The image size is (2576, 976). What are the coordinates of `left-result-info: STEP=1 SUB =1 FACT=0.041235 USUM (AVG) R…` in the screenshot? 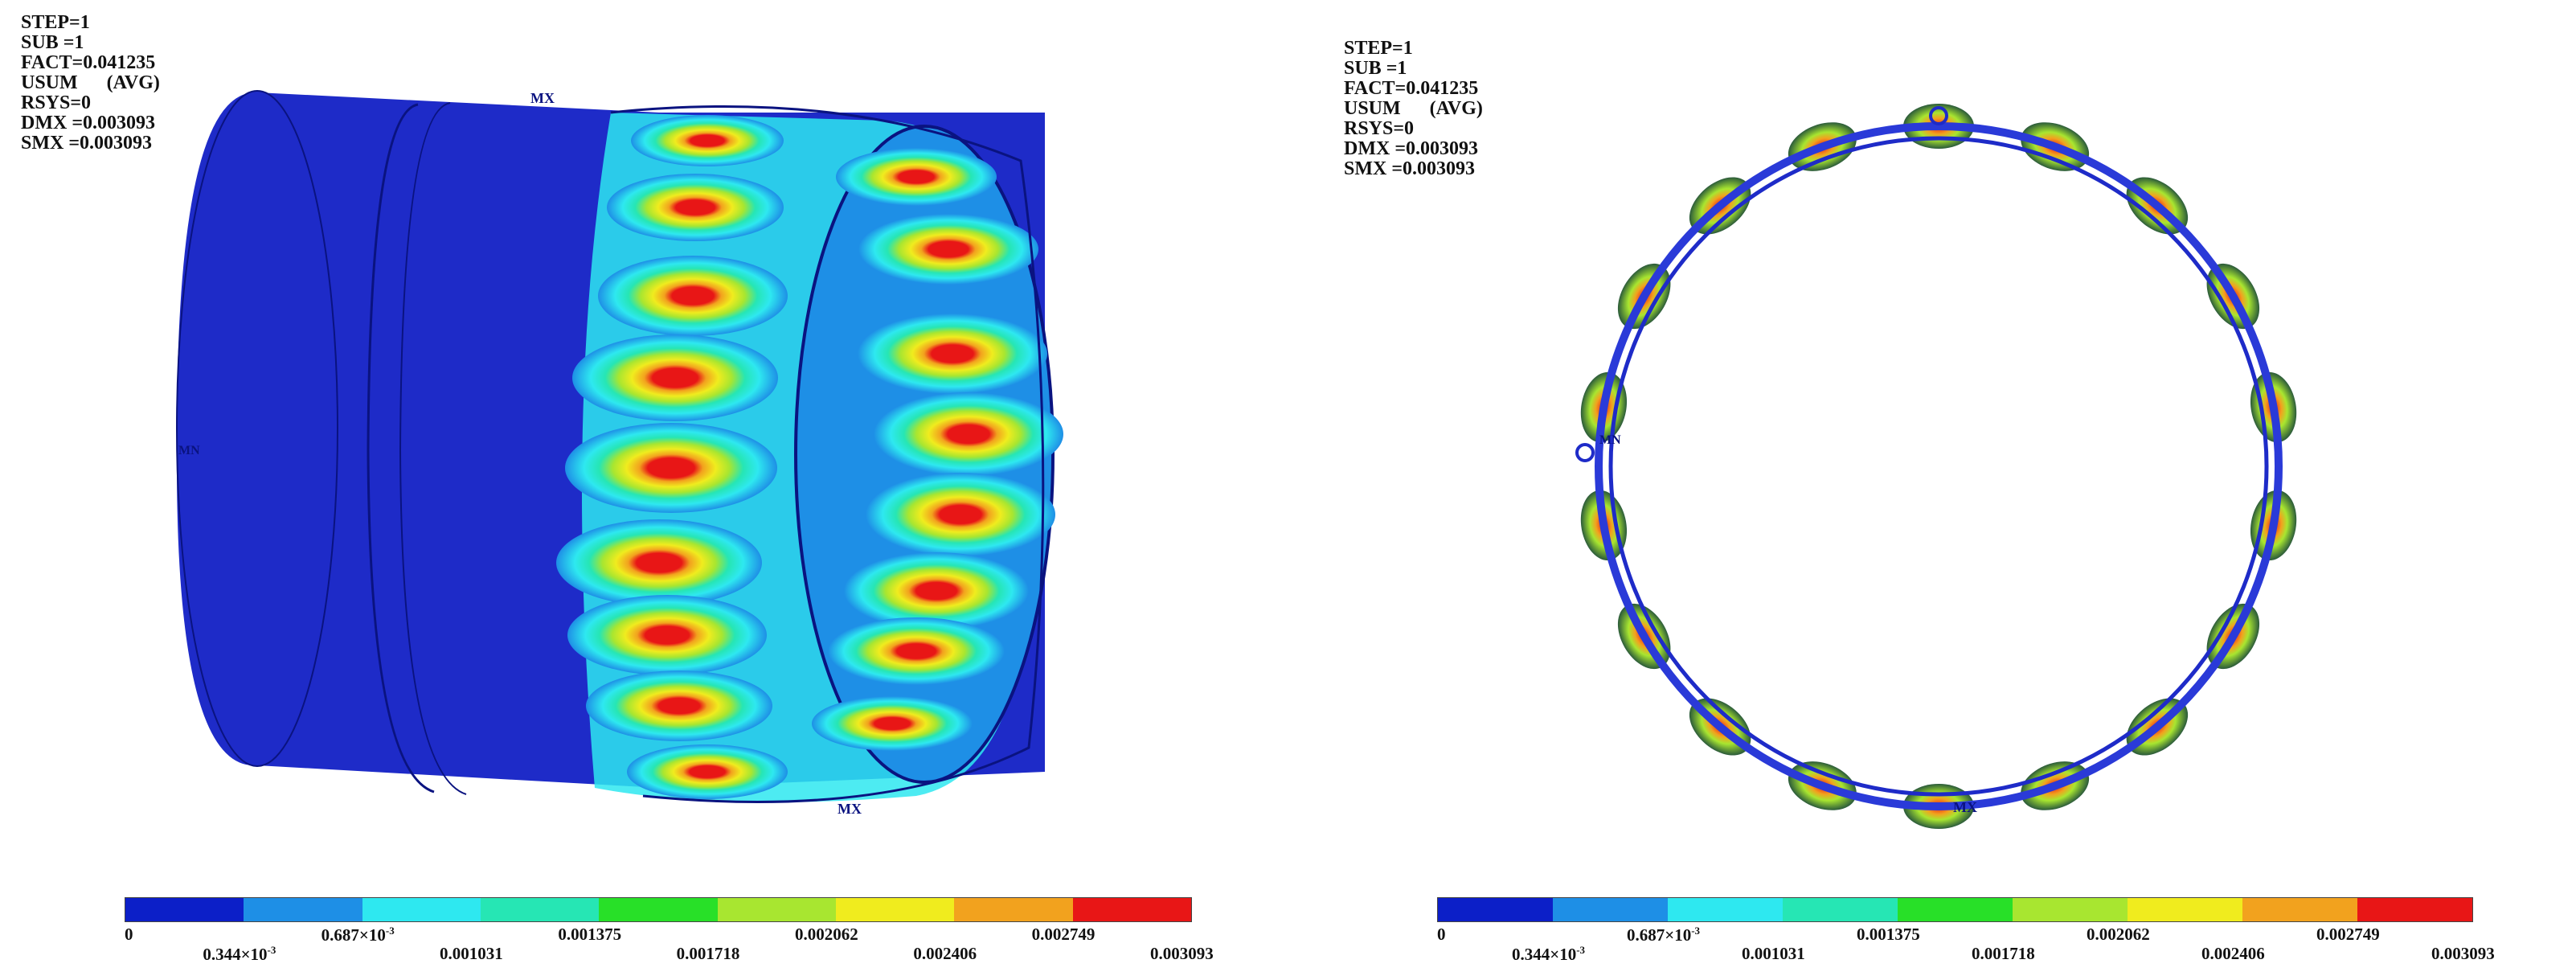 It's located at (90, 83).